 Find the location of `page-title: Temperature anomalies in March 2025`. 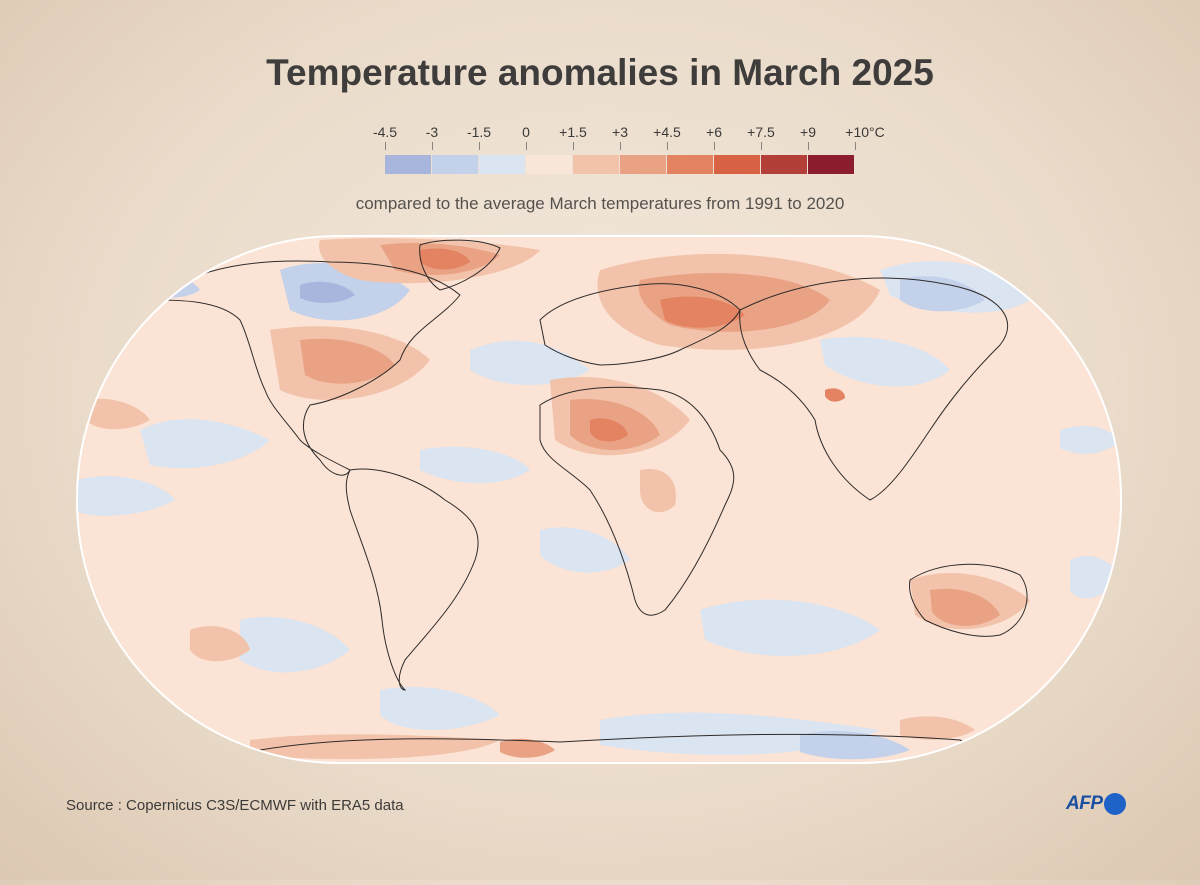

page-title: Temperature anomalies in March 2025 is located at coordinates (600, 72).